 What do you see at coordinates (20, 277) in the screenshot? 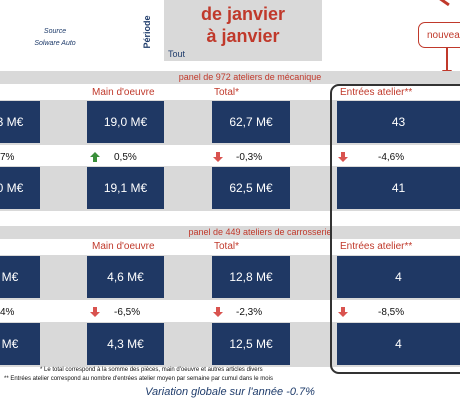
I see `carro-cell-pieces-n: M€` at bounding box center [20, 277].